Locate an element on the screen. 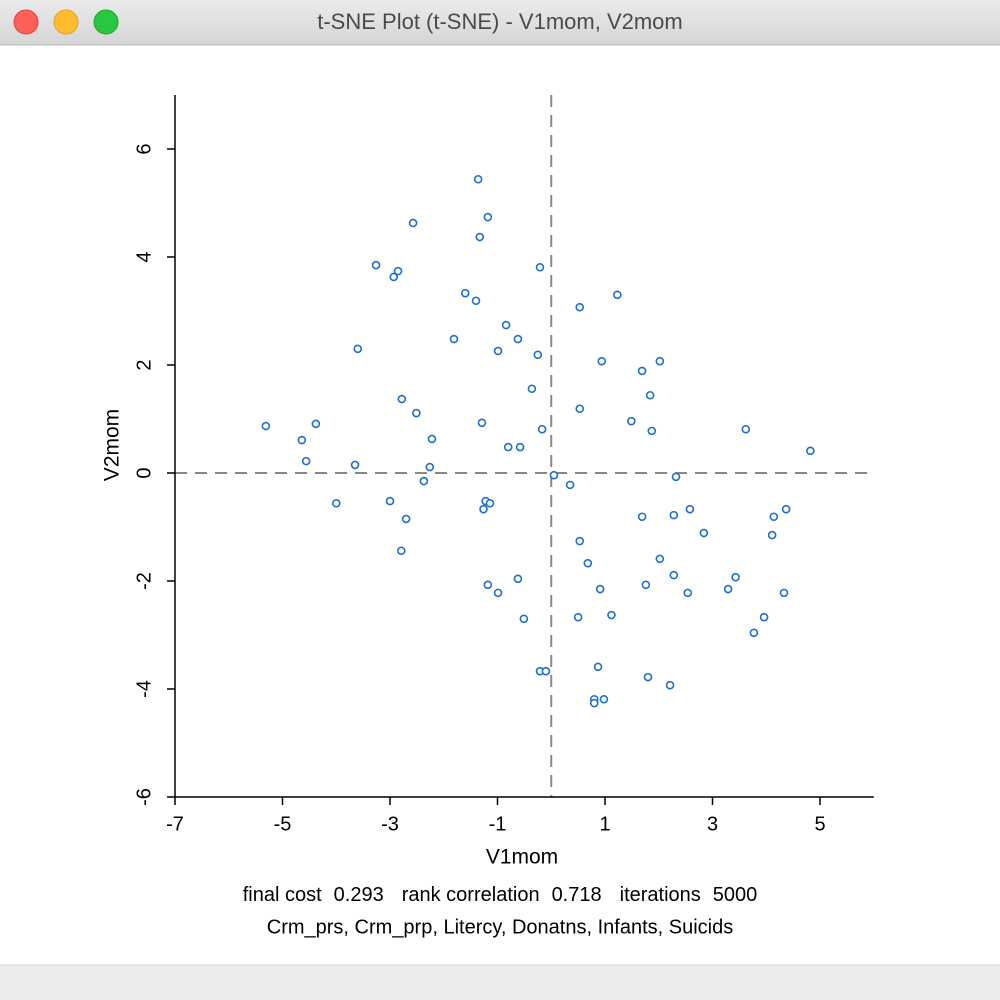 The width and height of the screenshot is (1000, 1000). y-tick-label: 0 is located at coordinates (144, 472).